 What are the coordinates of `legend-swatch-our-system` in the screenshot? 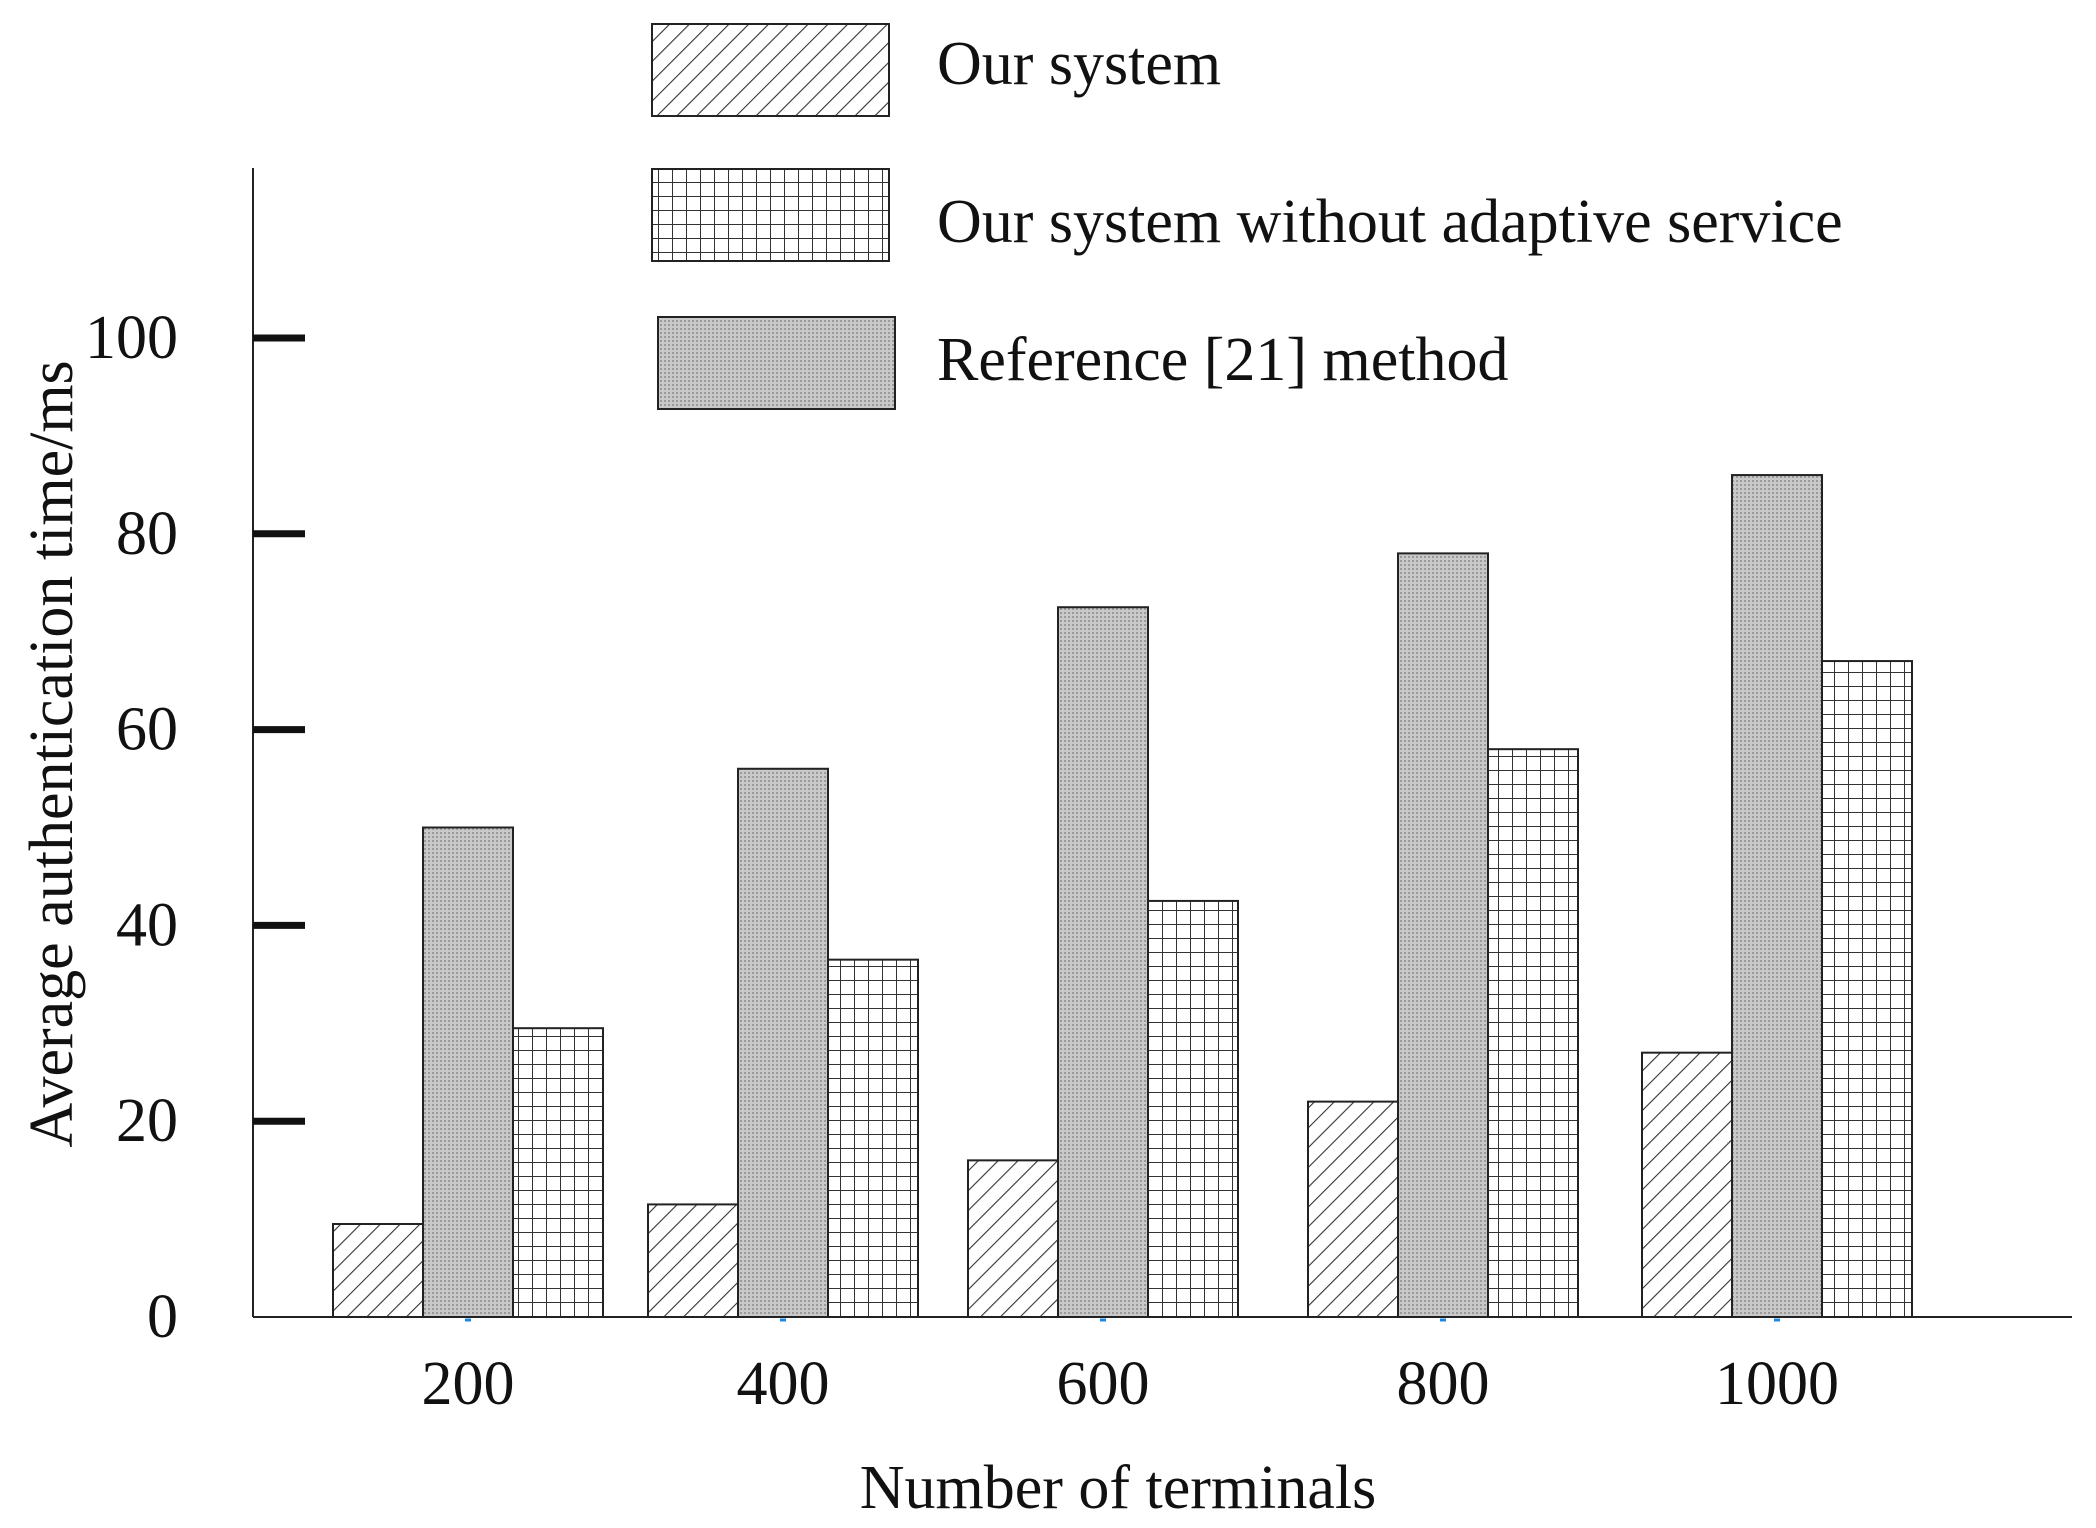 It's located at (770, 70).